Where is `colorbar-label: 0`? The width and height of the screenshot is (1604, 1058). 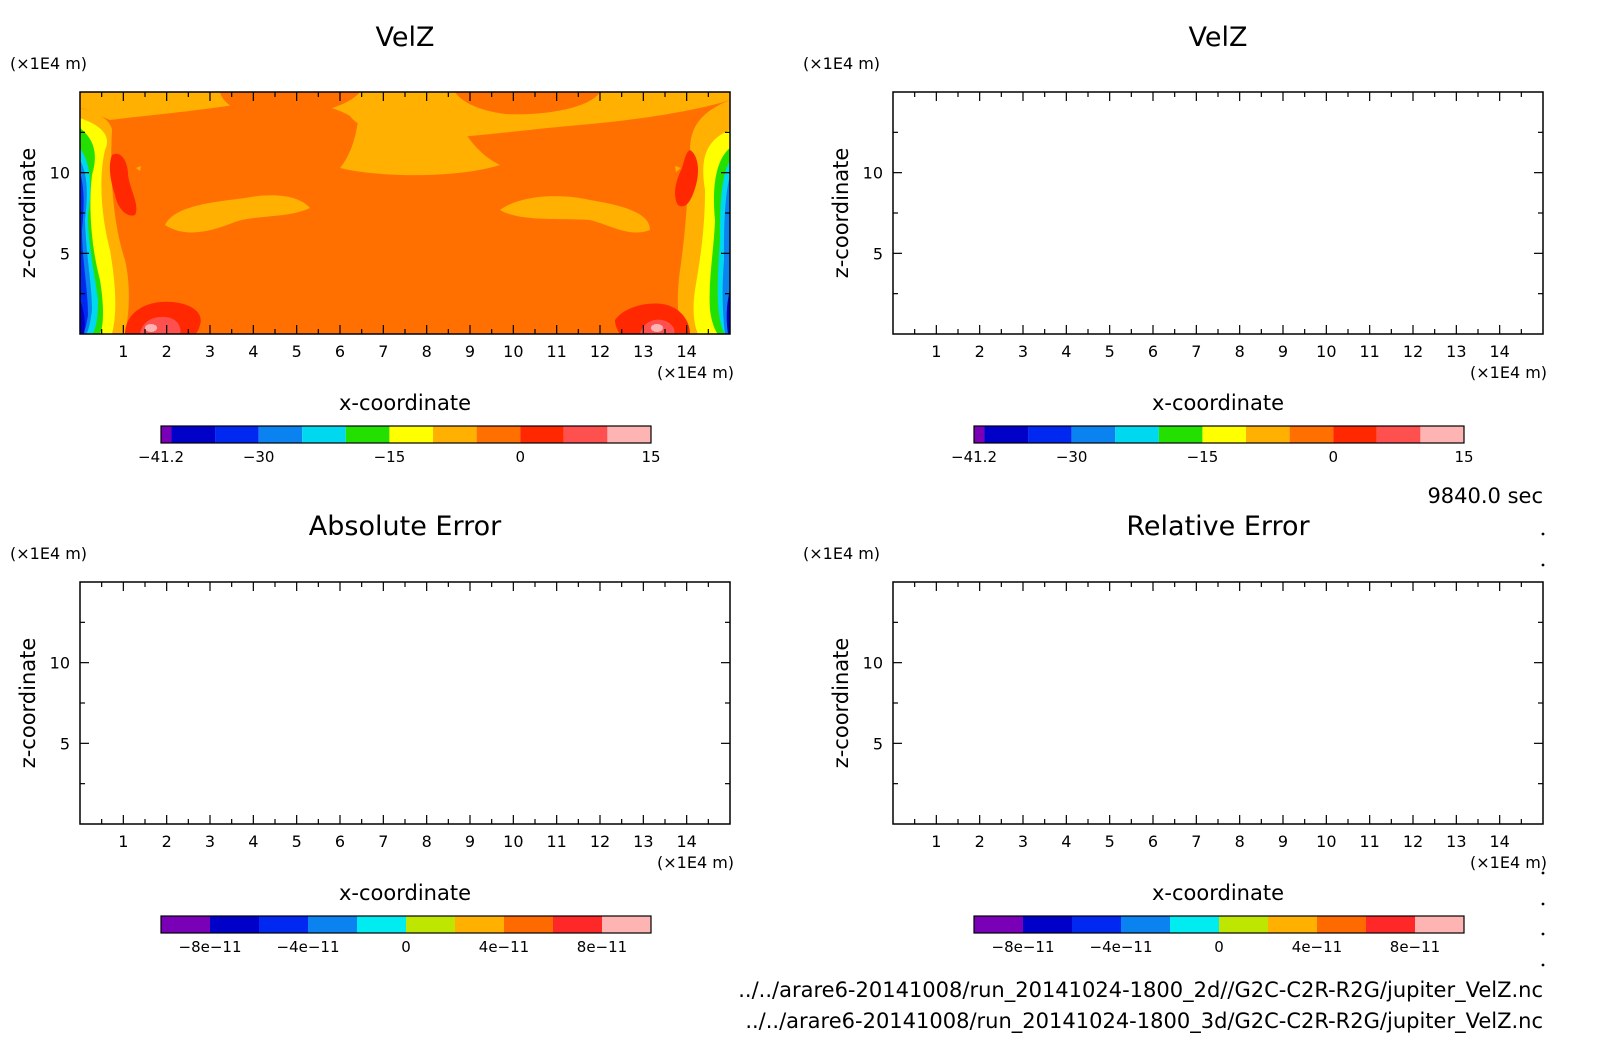
colorbar-label: 0 is located at coordinates (406, 947).